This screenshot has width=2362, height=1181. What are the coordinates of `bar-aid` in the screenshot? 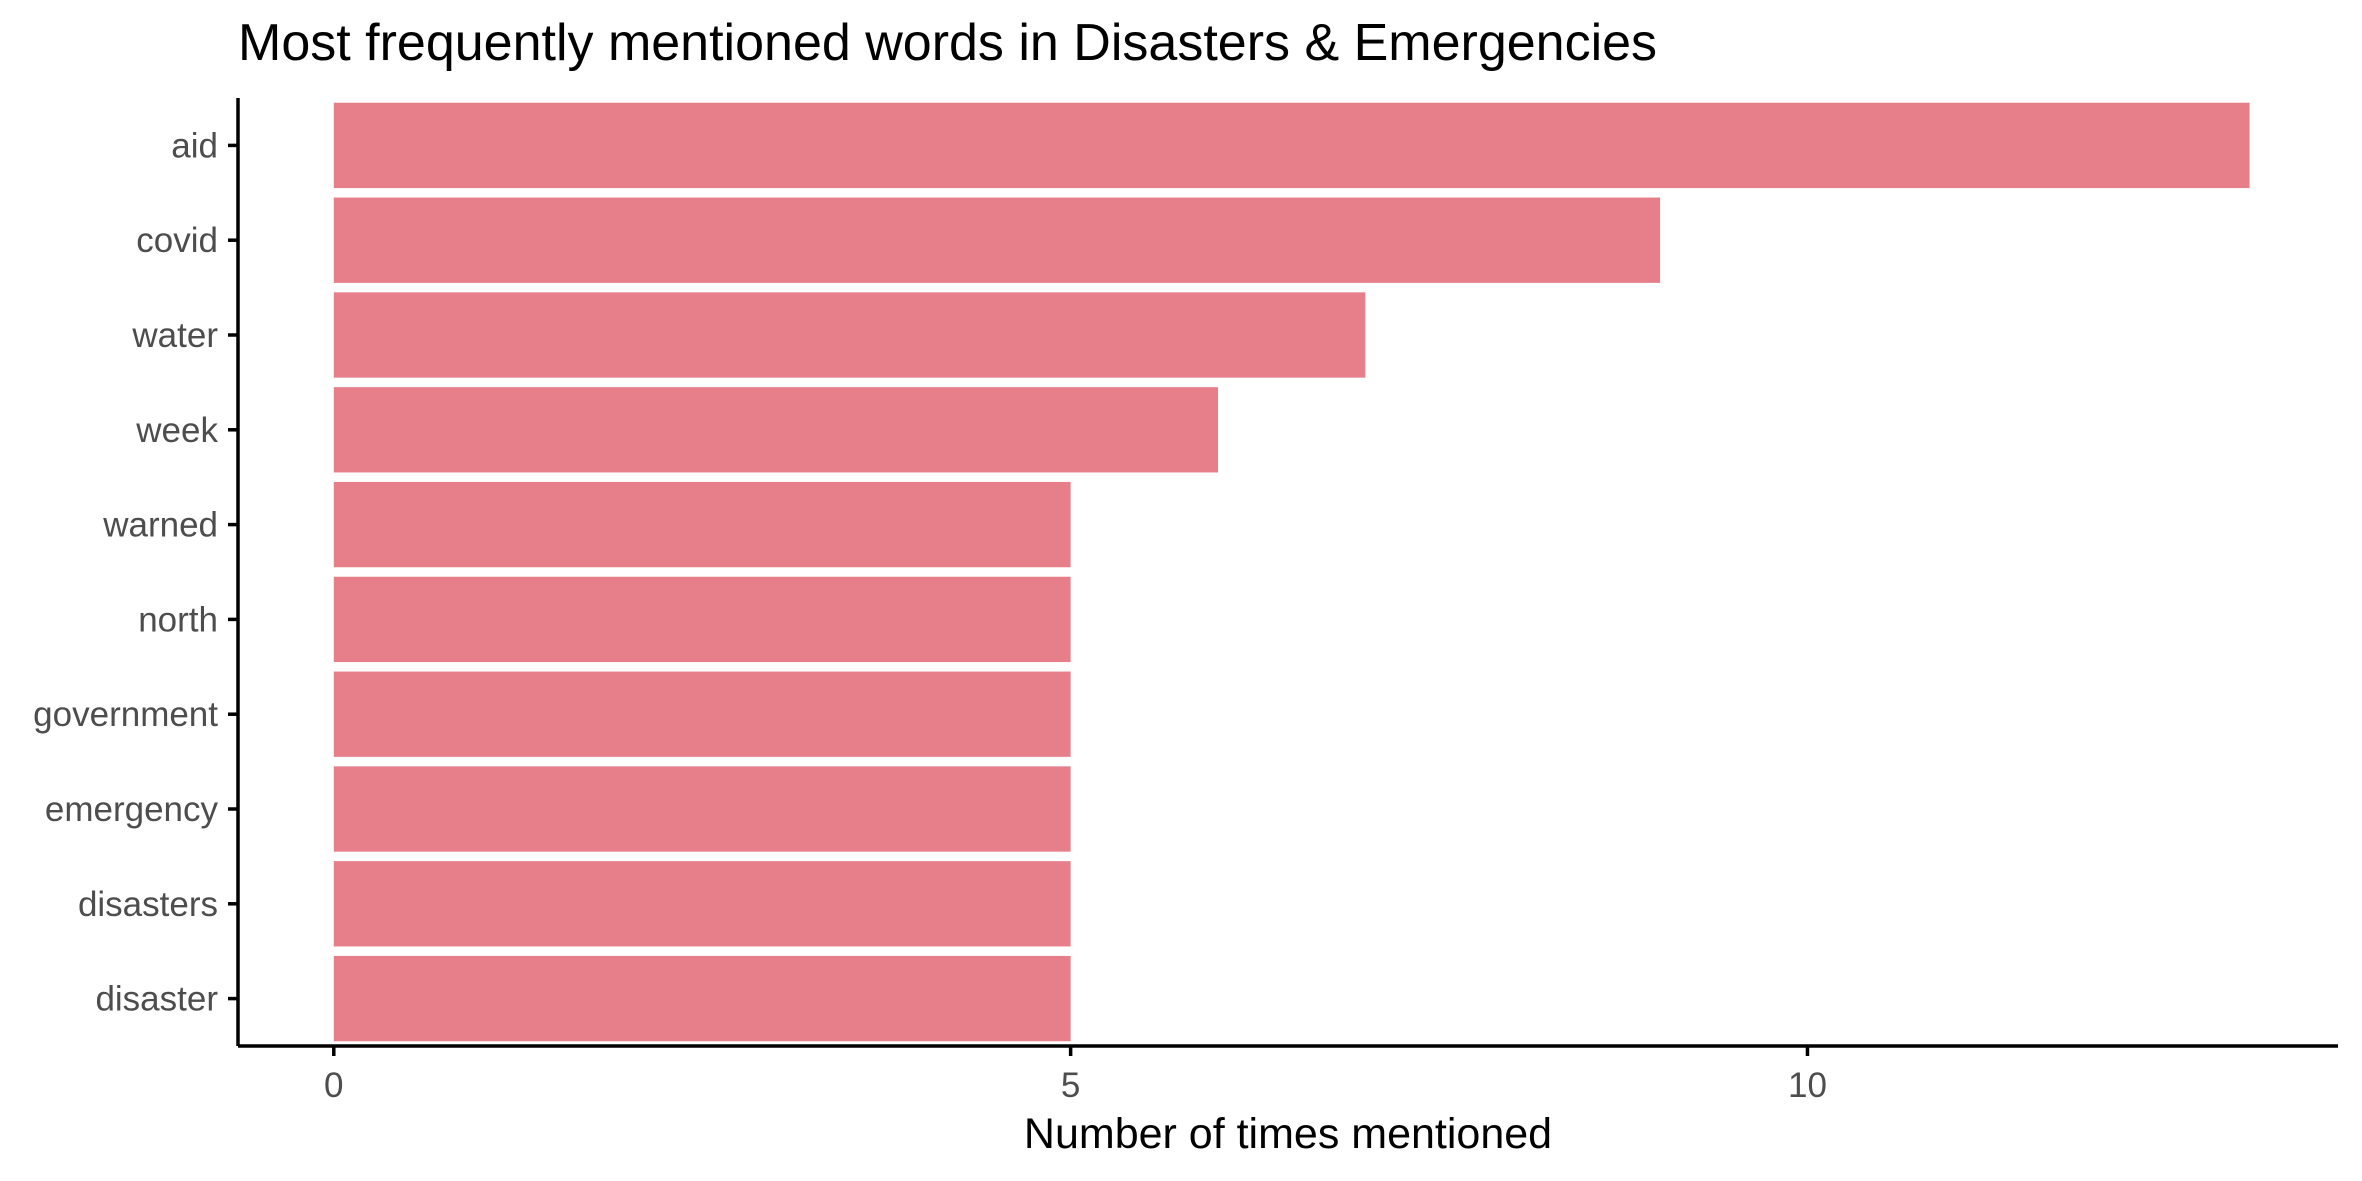 It's located at (1291, 145).